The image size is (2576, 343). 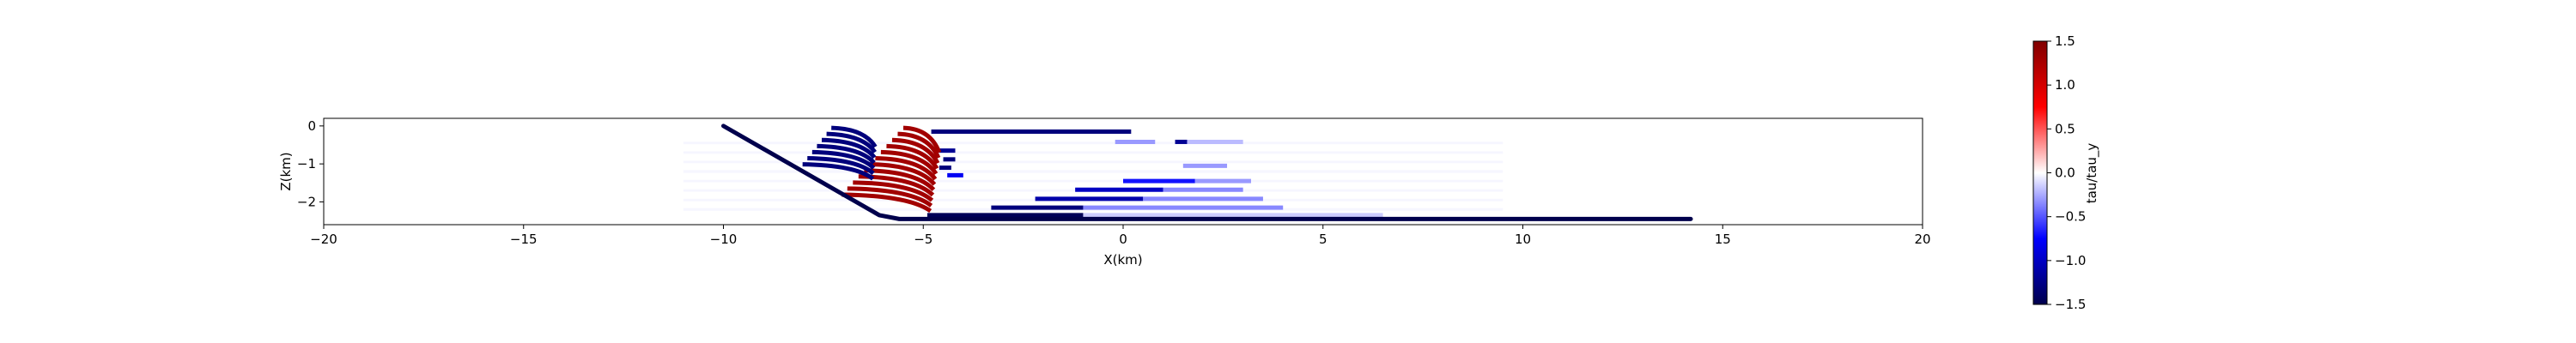 I want to click on x-tick-label: −15, so click(x=524, y=240).